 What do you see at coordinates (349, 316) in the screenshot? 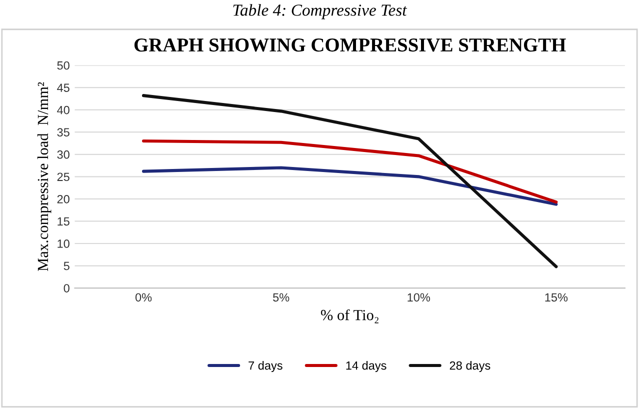
I see `x-axis-title: % of Tio₂` at bounding box center [349, 316].